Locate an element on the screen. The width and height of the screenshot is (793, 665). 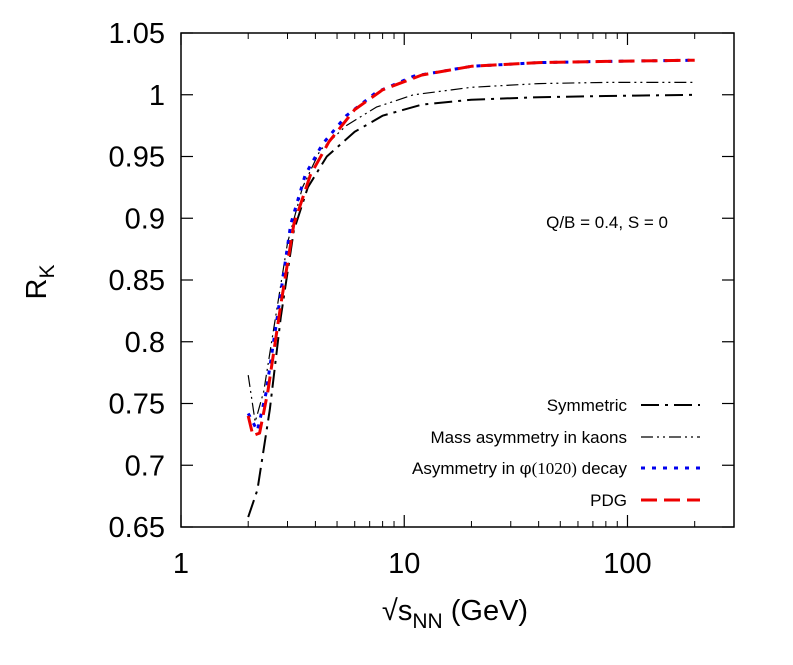
annotation: Q/B = 0.4, S = 0 is located at coordinates (607, 222).